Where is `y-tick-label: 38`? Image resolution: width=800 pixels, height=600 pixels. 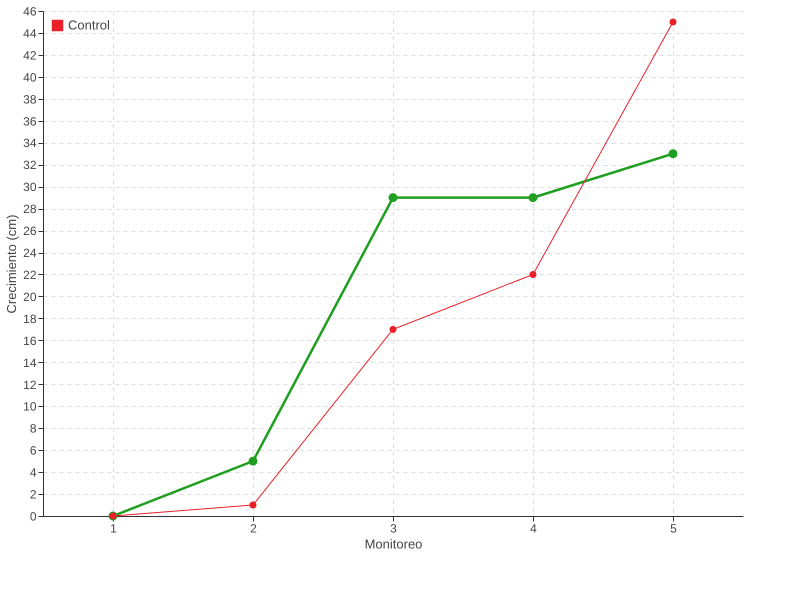
y-tick-label: 38 is located at coordinates (30, 99).